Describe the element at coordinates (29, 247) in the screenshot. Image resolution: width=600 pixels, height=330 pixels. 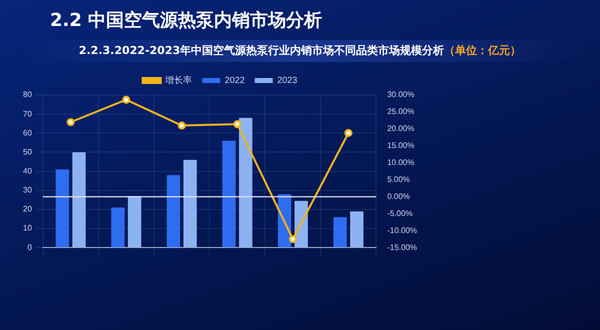
I see `y-tick-label: 0` at that location.